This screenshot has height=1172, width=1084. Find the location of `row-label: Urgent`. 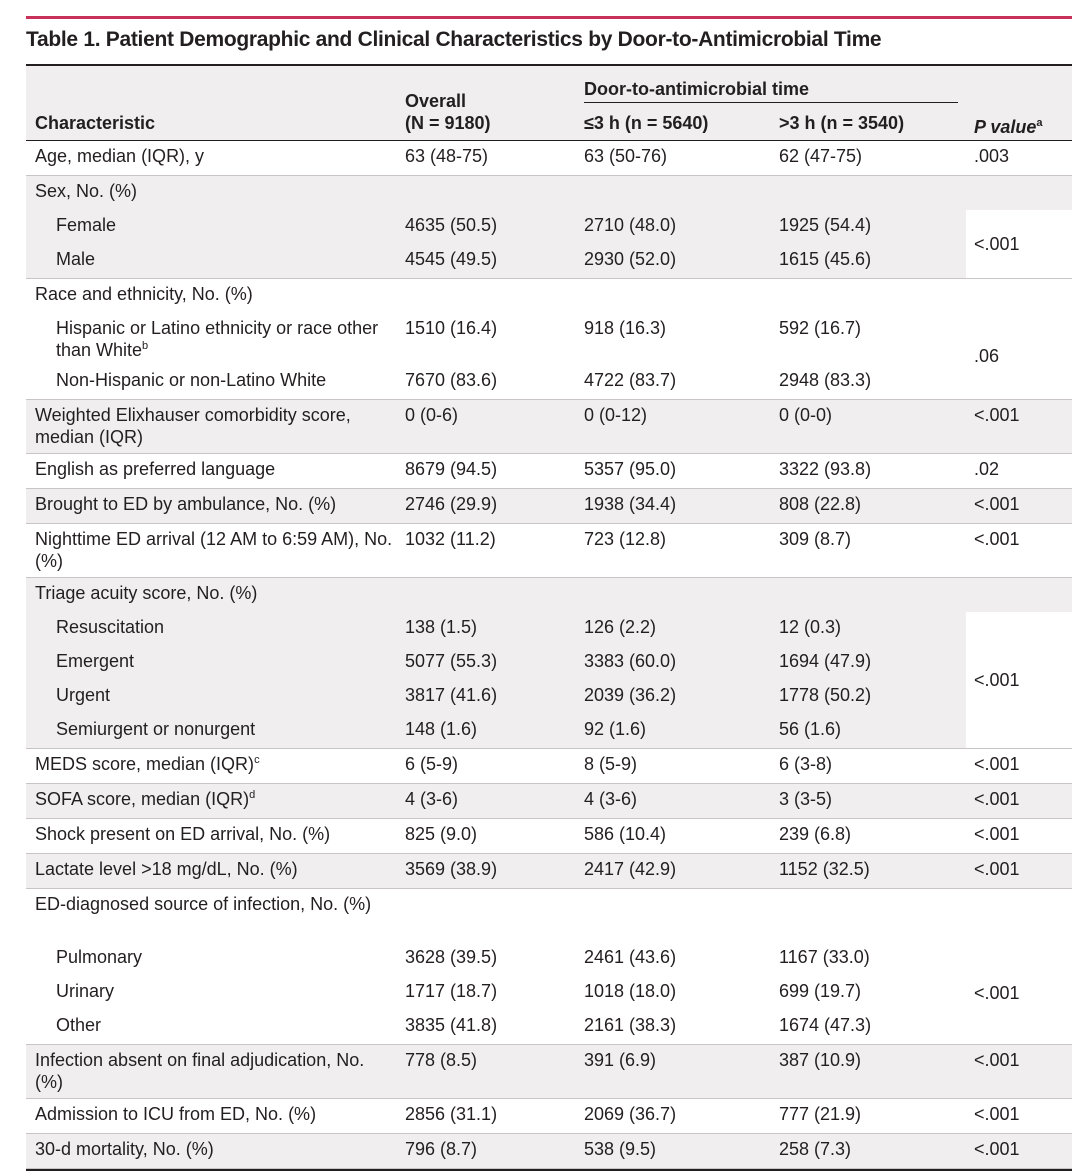

row-label: Urgent is located at coordinates (226, 695).